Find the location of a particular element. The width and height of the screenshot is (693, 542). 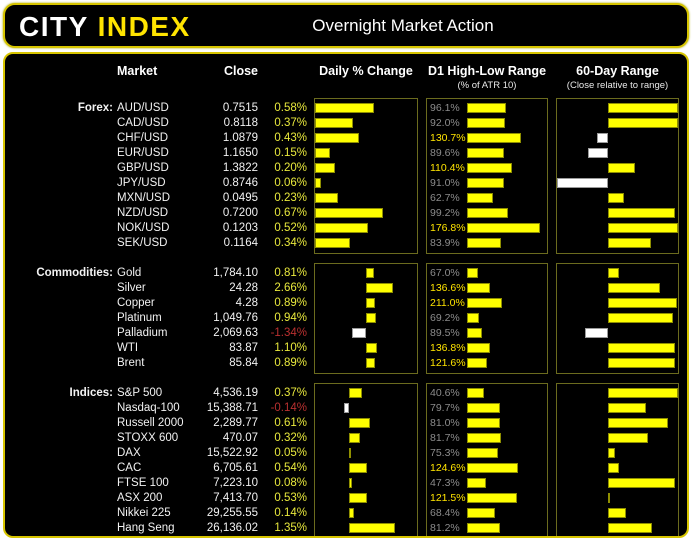

range60-panel is located at coordinates (617, 318).